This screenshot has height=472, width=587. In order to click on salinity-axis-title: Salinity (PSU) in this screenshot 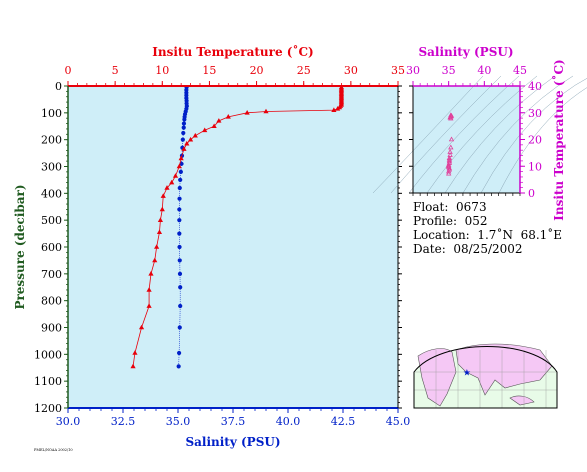, I will do `click(232, 442)`.